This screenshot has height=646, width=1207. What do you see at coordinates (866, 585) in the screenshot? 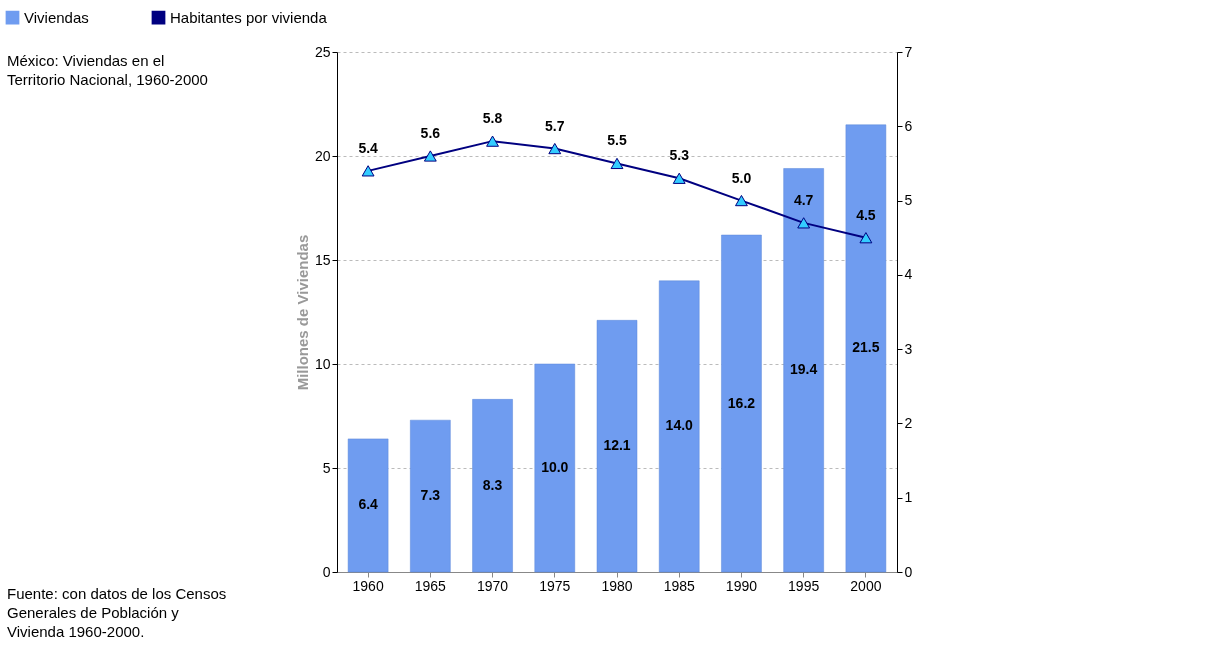
I see `x-tick-label: 2000` at bounding box center [866, 585].